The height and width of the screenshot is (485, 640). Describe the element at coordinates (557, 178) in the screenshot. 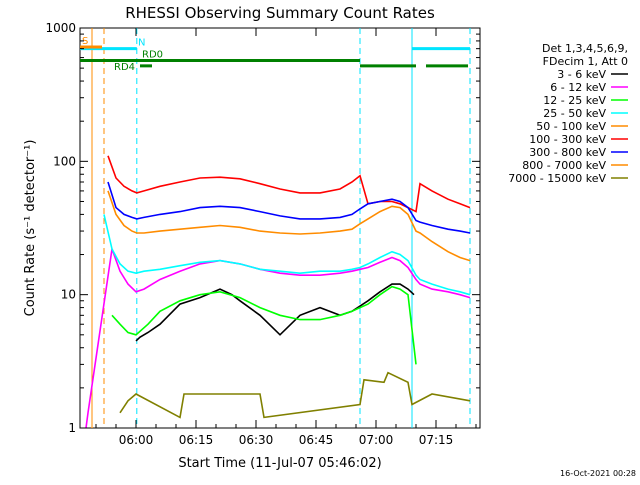

I see `legend-label-8: 7000 - 15000 keV` at that location.